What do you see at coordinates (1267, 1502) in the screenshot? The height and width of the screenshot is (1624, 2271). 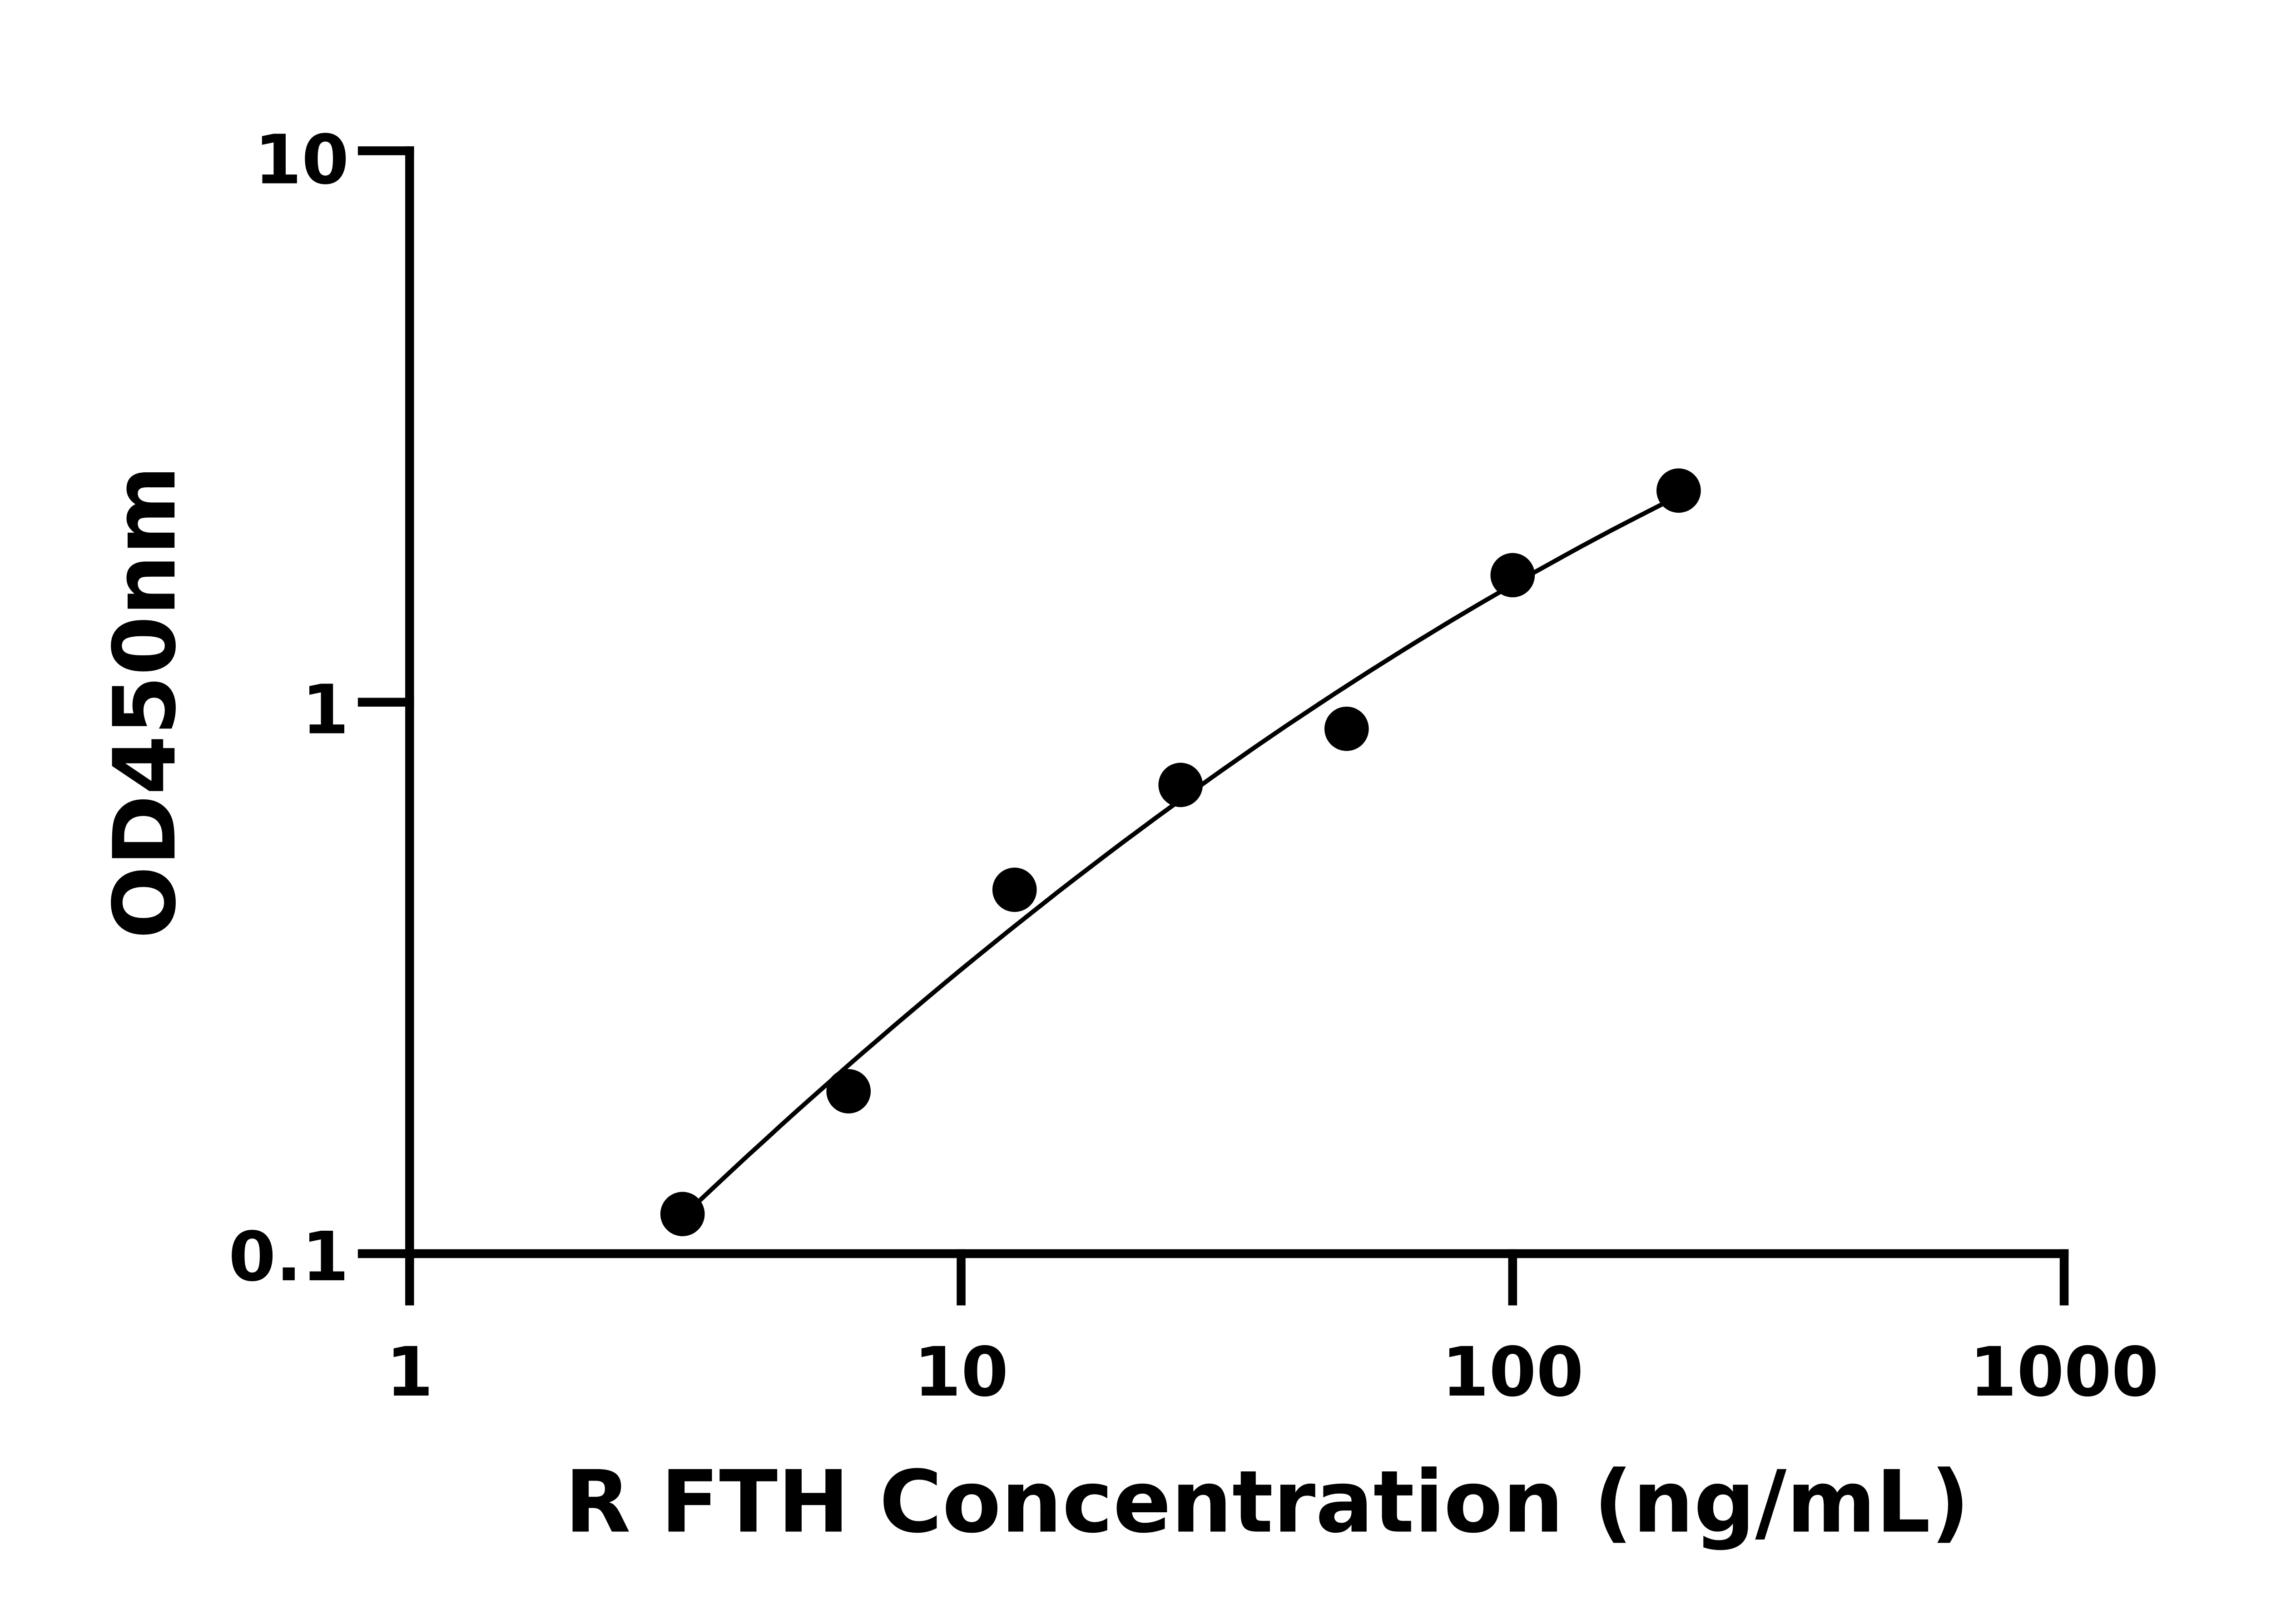 I see `x-axis-label: R FTH Concentration (ng/mL)` at bounding box center [1267, 1502].